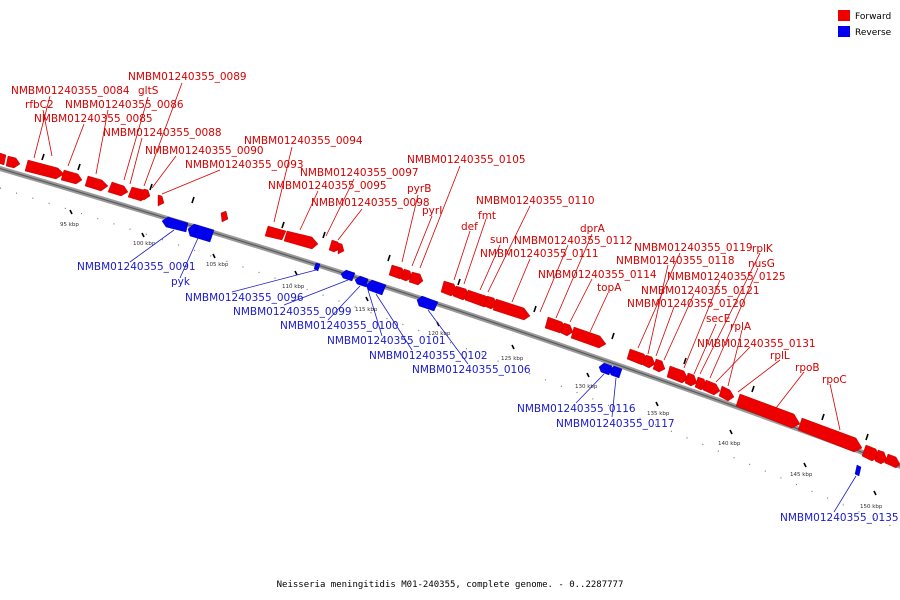  I want to click on legend-swatch-forward, so click(844, 15).